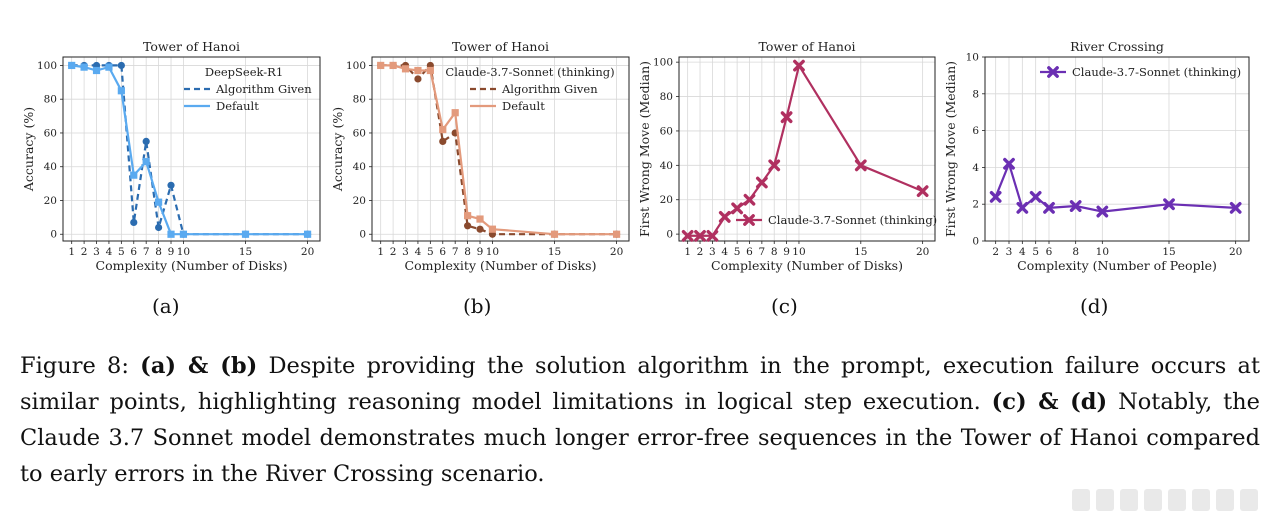 Image resolution: width=1280 pixels, height=525 pixels. I want to click on caption-lead: Figure 8:, so click(80, 366).